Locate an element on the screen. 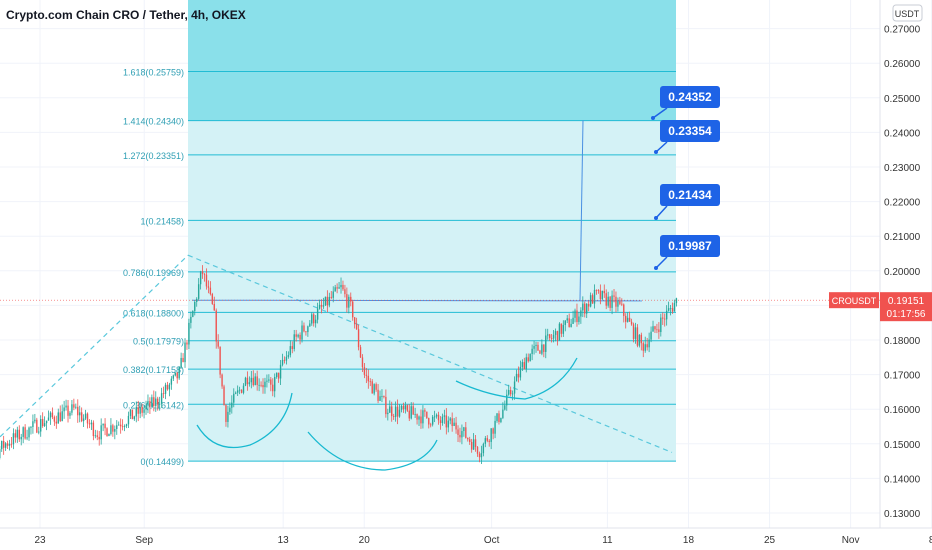 The width and height of the screenshot is (932, 550). projection-line is located at coordinates (581, 210).